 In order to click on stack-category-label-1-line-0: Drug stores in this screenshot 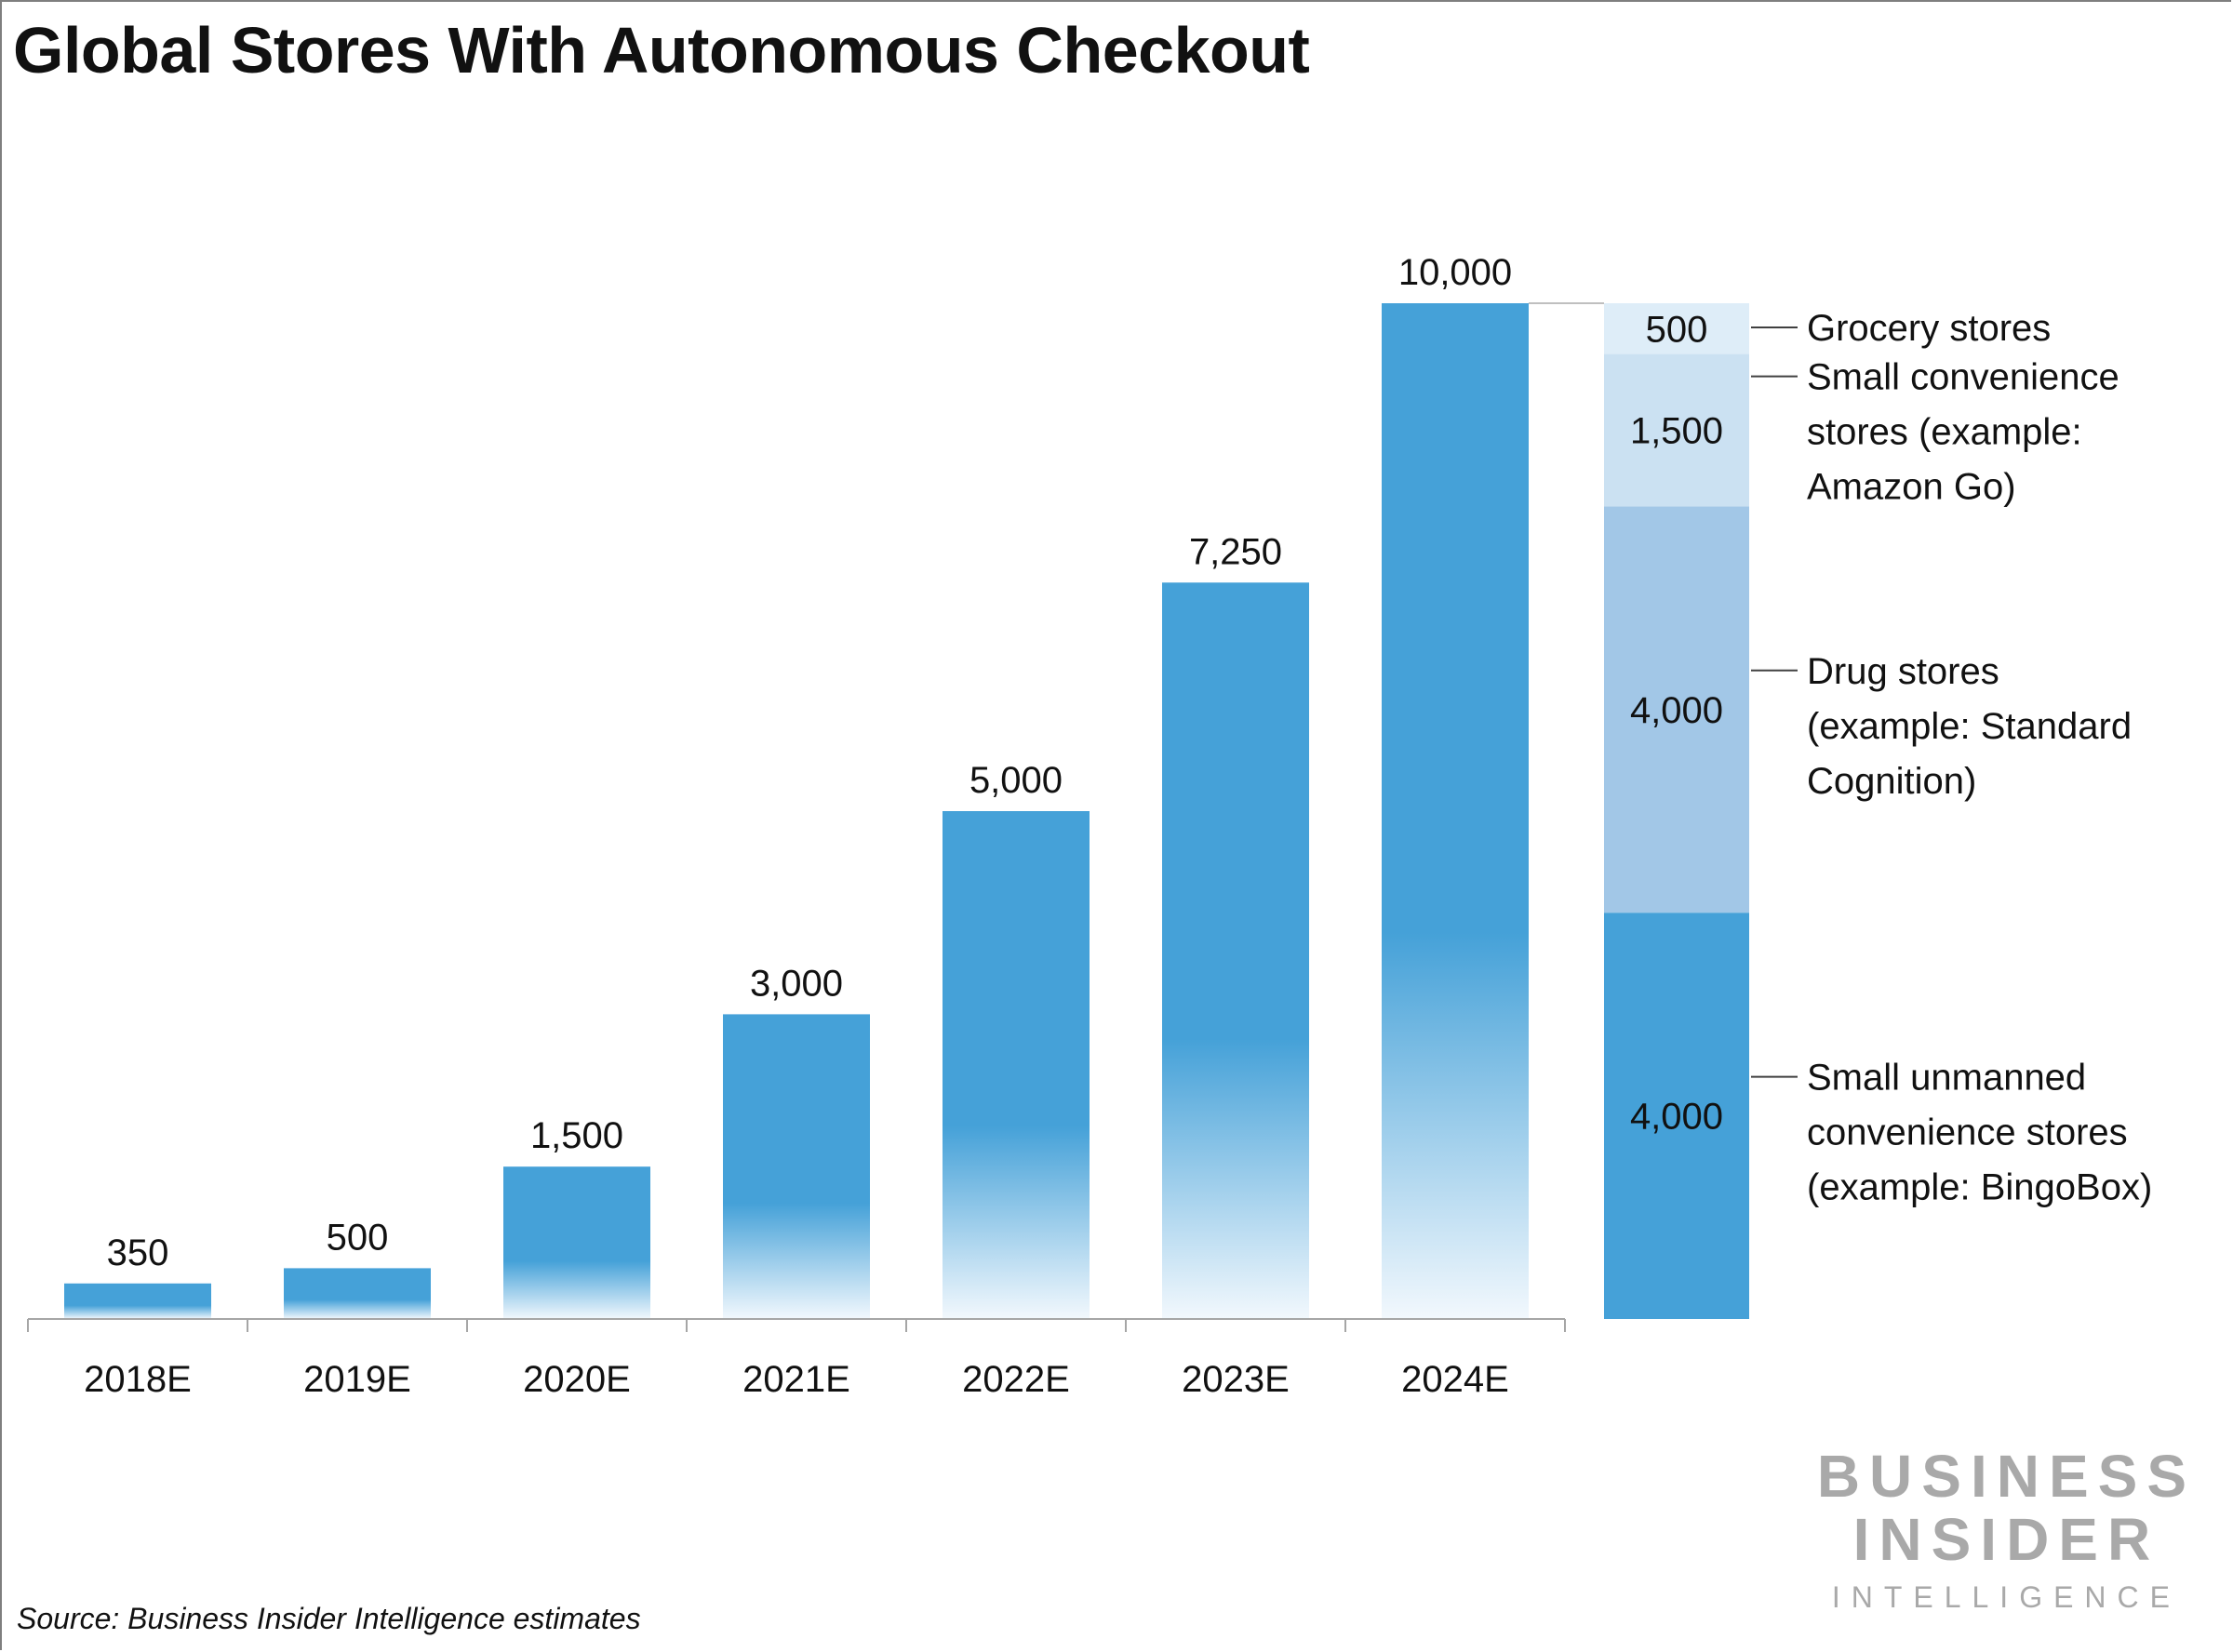, I will do `click(1903, 671)`.